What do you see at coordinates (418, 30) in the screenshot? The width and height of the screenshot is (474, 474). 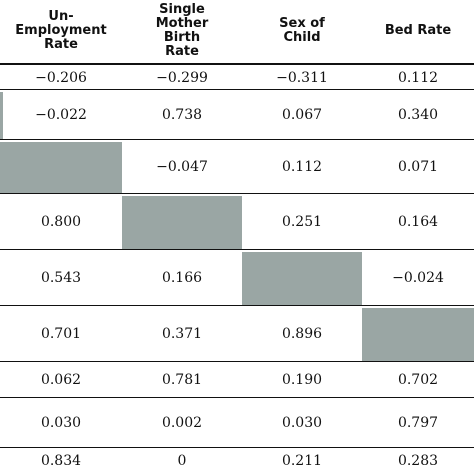 I see `header-bed-rate: Bed Rate` at bounding box center [418, 30].